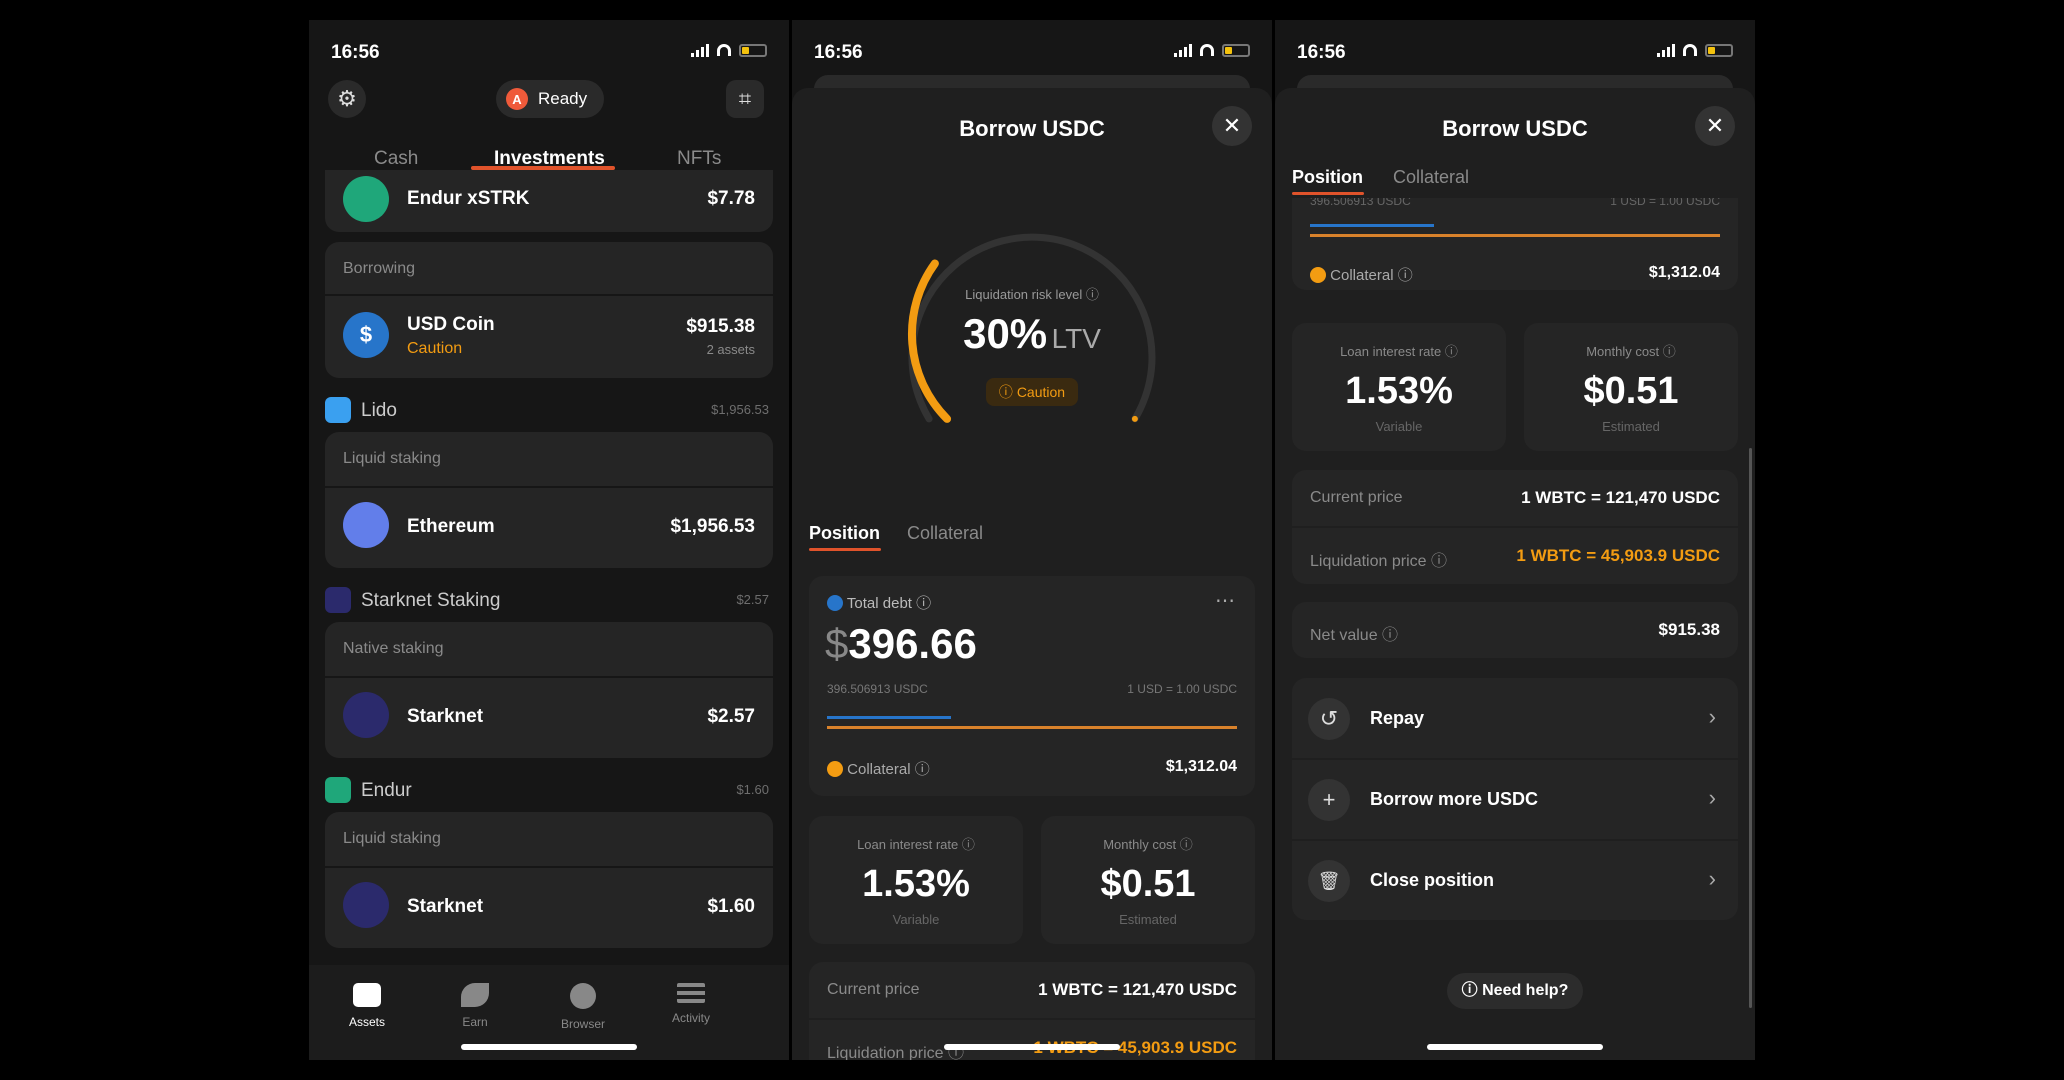 The image size is (2064, 1080). What do you see at coordinates (731, 198) in the screenshot?
I see `endur-xstrk-value: $7.78` at bounding box center [731, 198].